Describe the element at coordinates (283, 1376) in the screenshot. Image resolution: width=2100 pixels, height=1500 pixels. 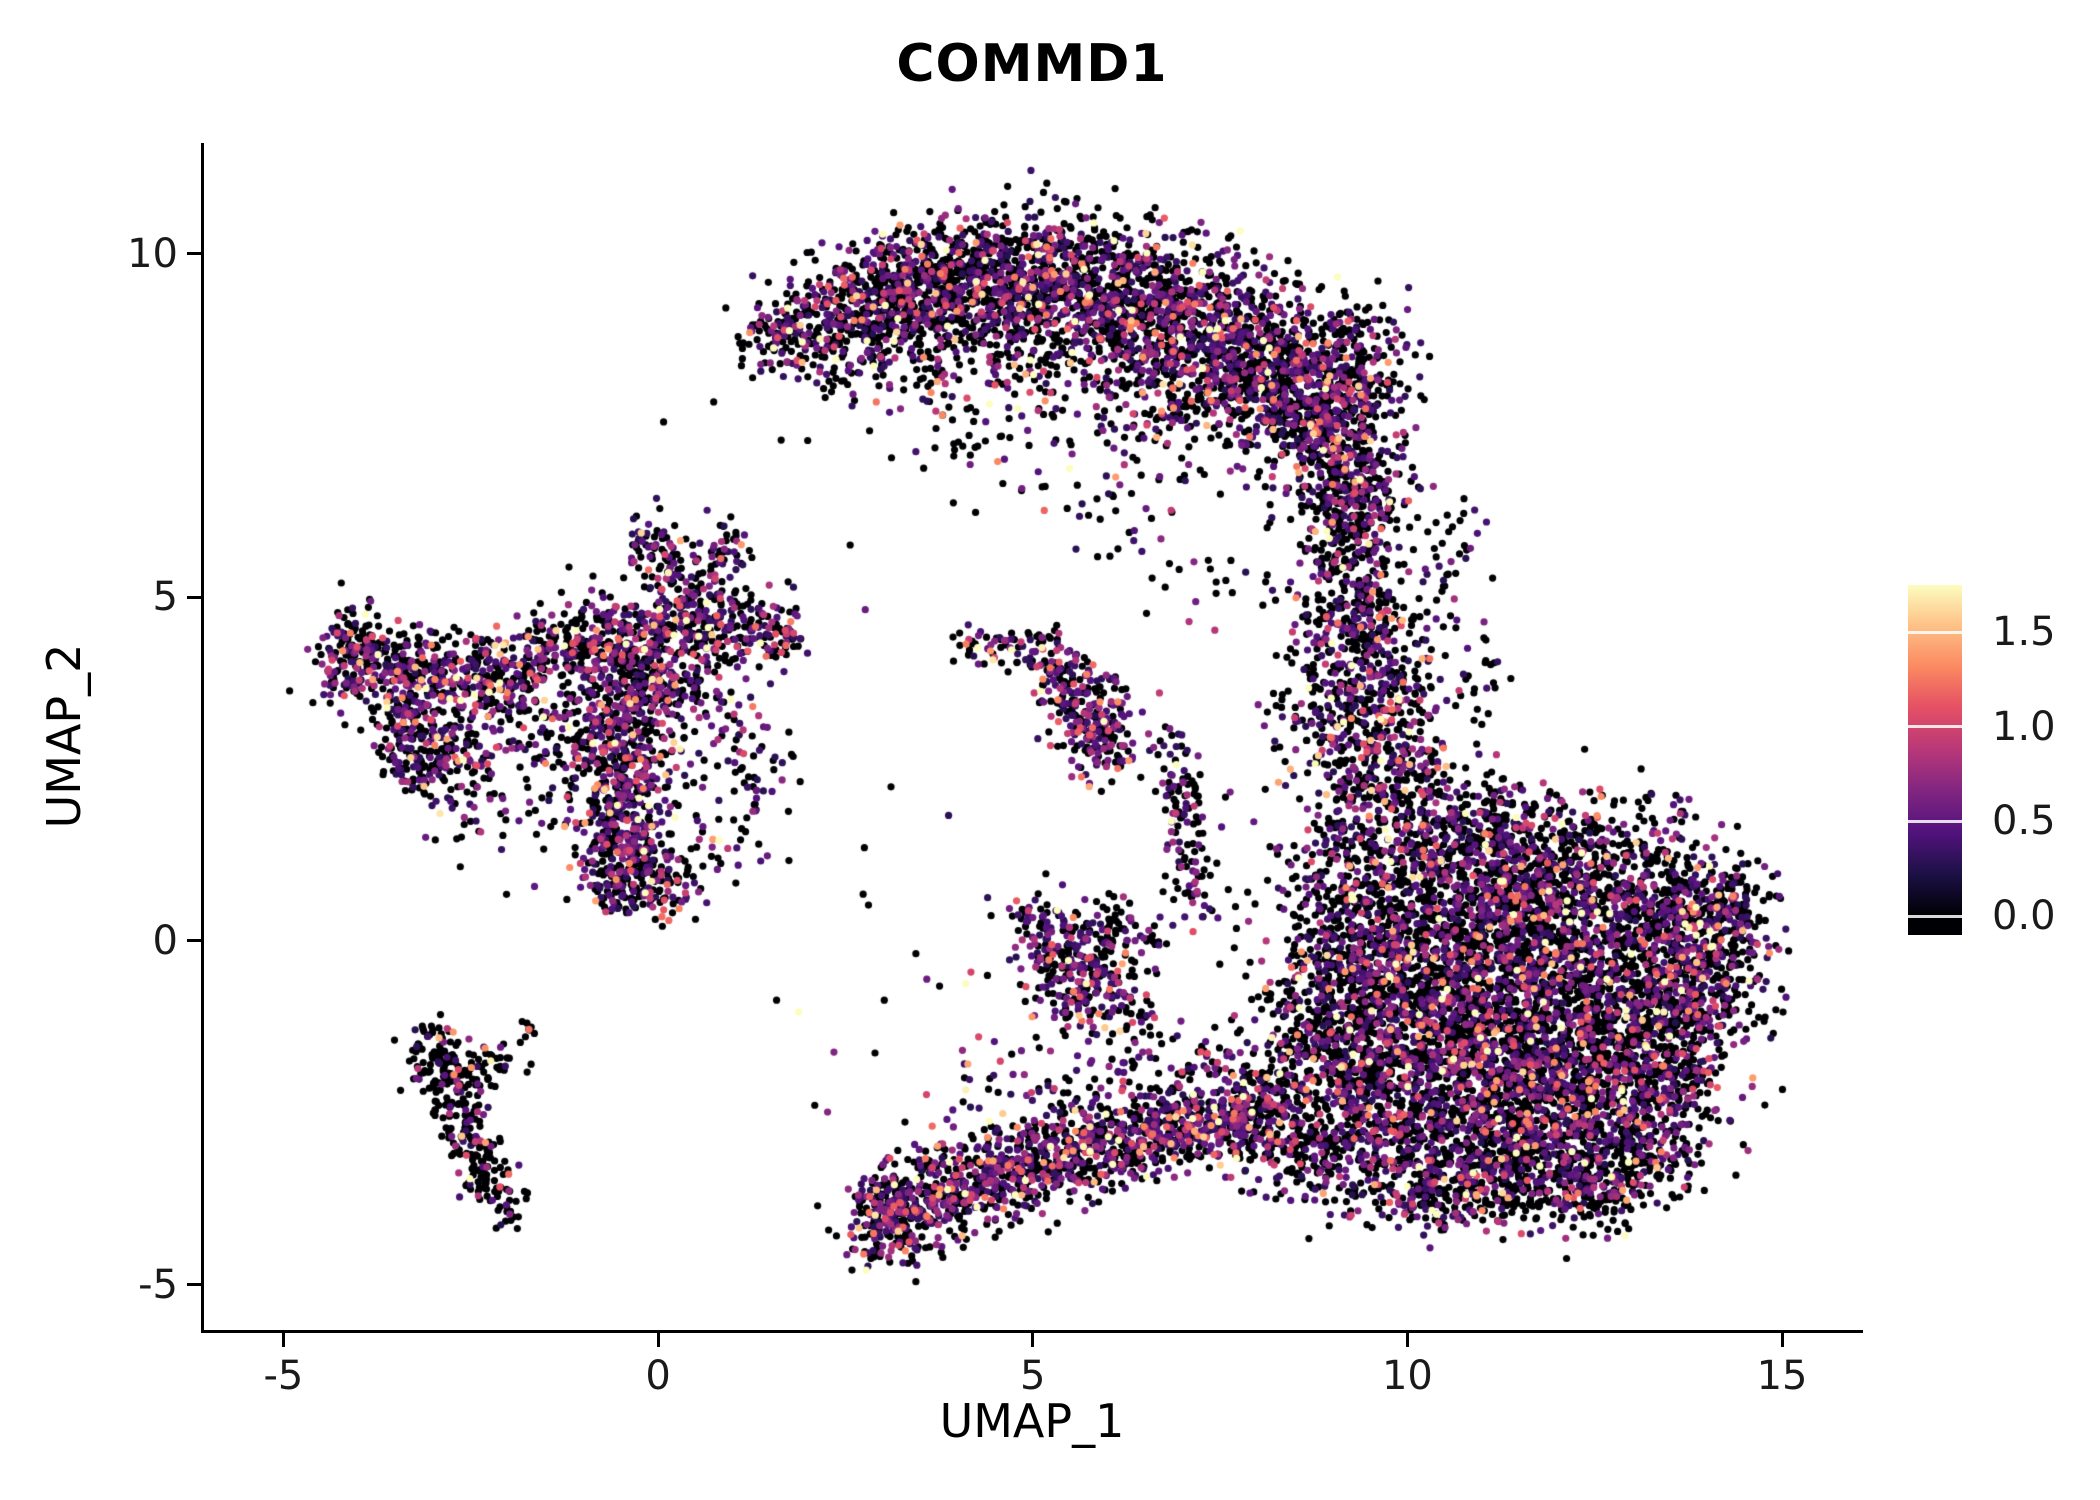
I see `x-tick-label: -5` at that location.